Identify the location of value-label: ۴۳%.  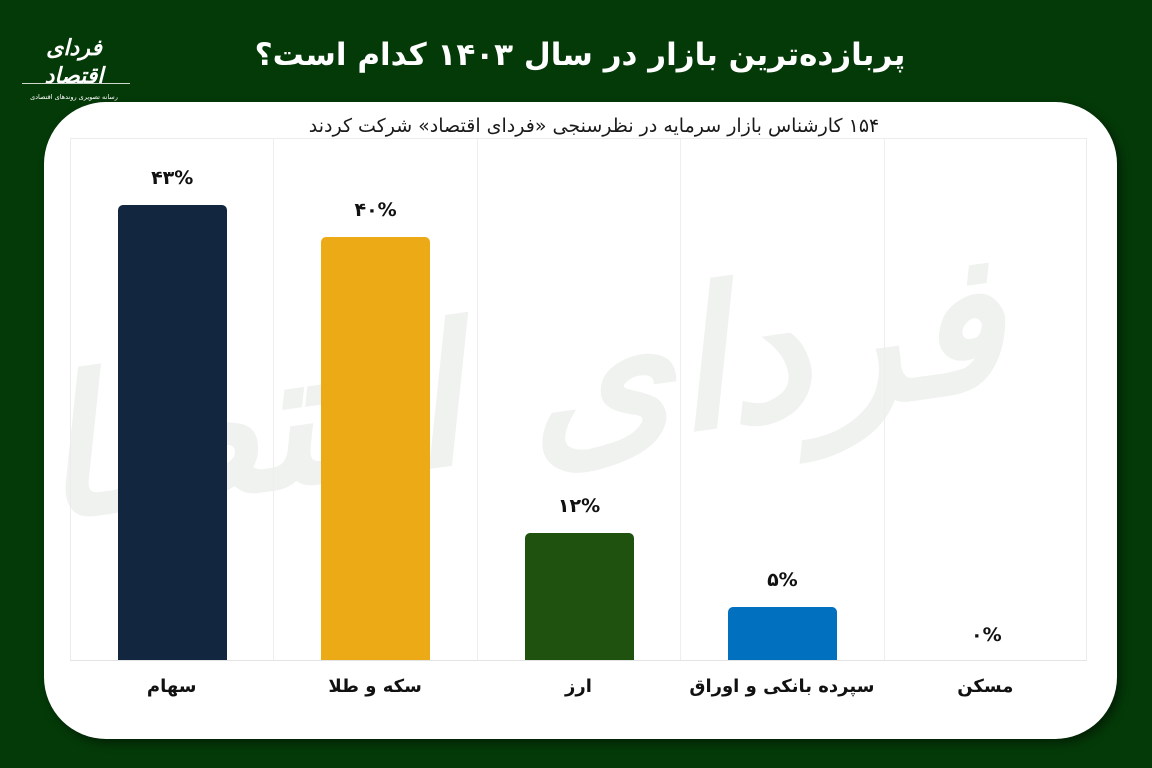
(172, 178).